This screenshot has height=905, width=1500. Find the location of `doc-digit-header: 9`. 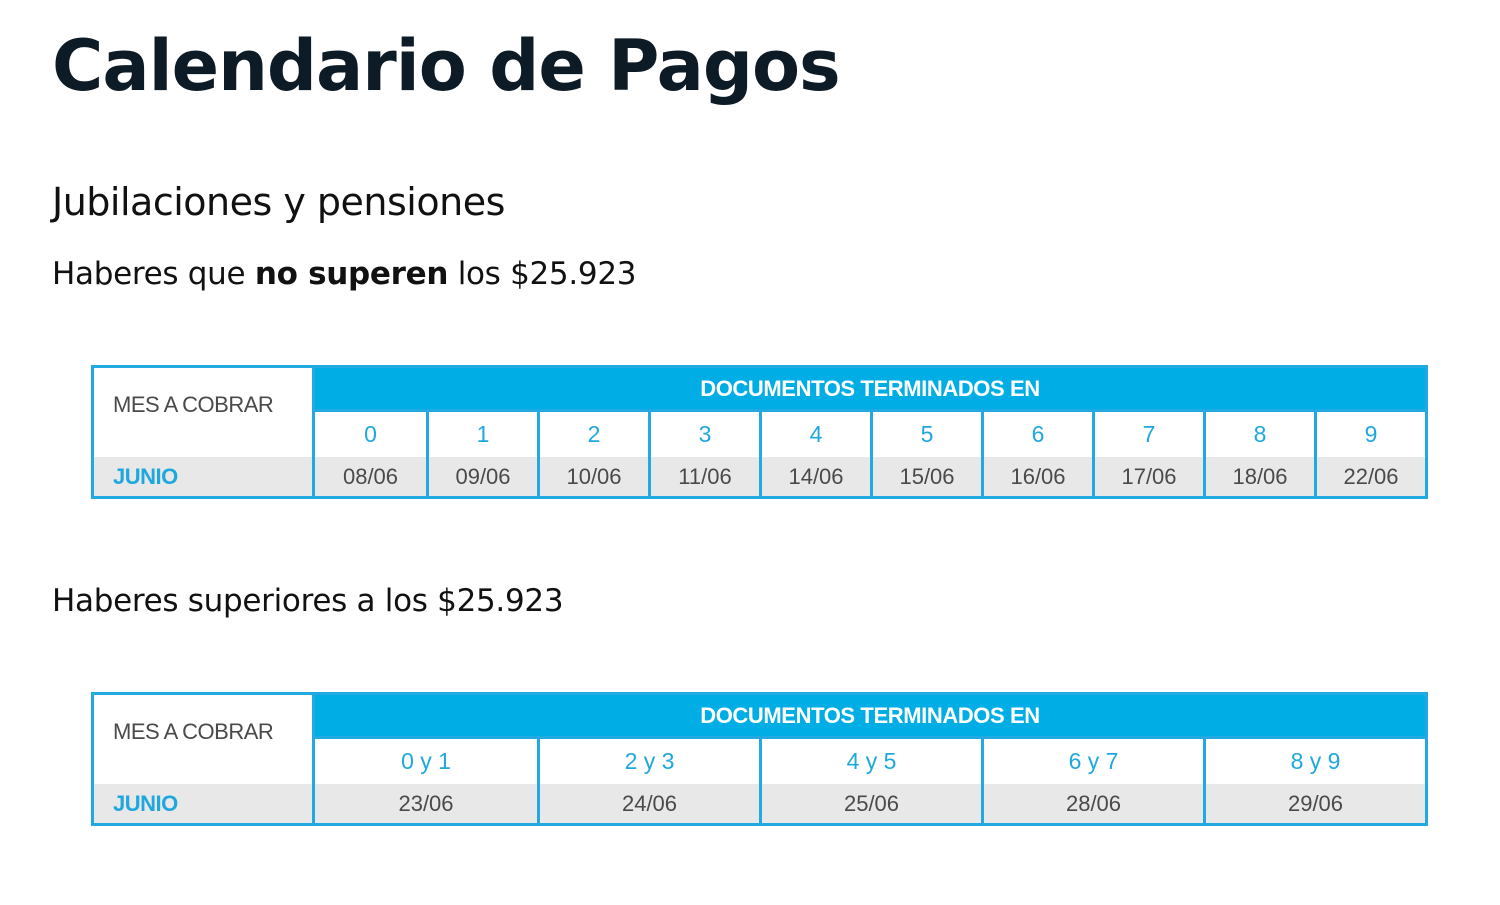

doc-digit-header: 9 is located at coordinates (1369, 434).